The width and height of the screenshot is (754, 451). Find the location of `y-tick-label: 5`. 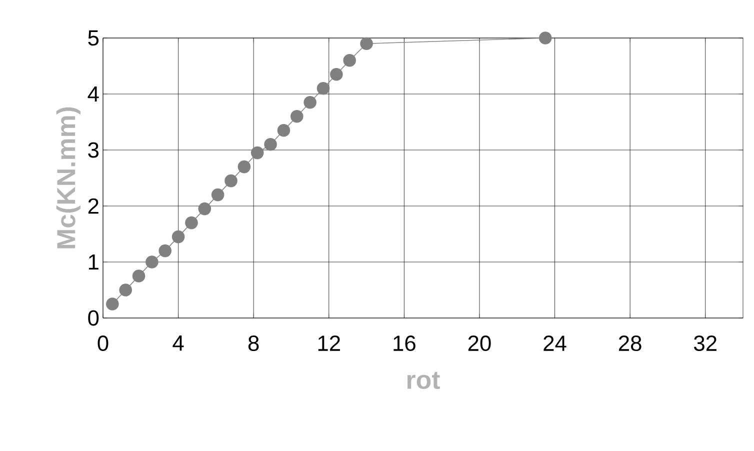

y-tick-label: 5 is located at coordinates (93, 38).